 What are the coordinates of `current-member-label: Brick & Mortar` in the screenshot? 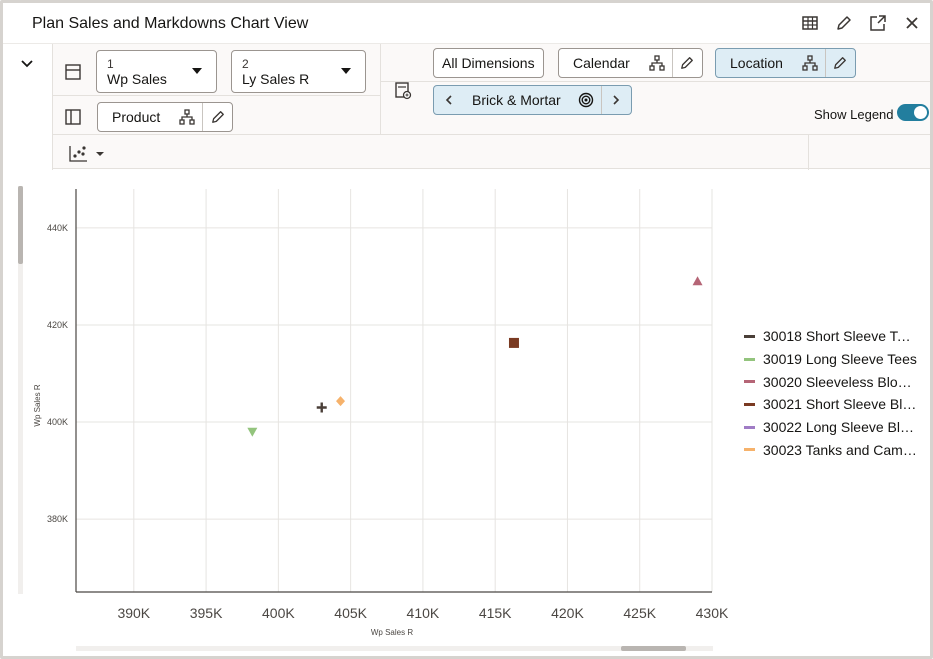 It's located at (516, 100).